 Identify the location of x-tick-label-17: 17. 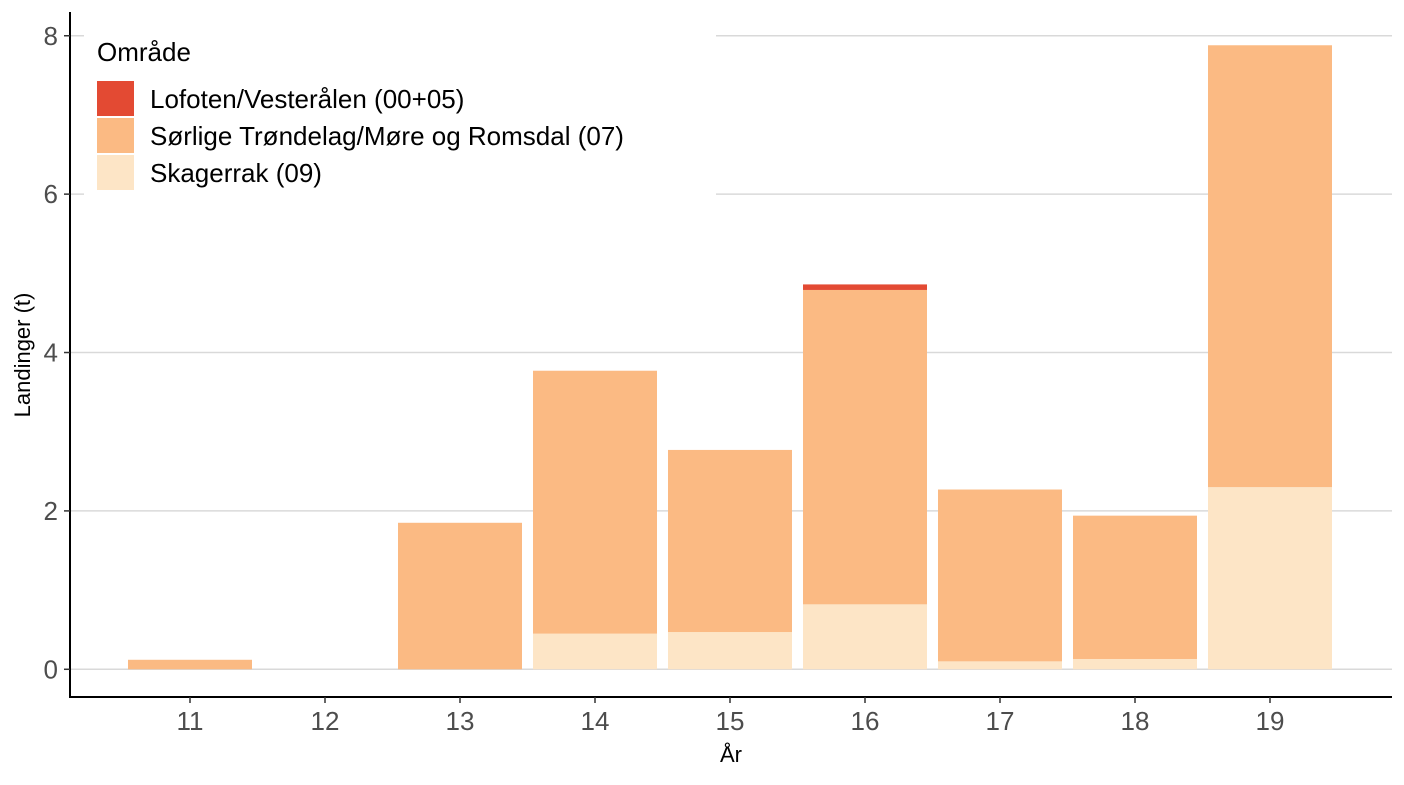
(1000, 721).